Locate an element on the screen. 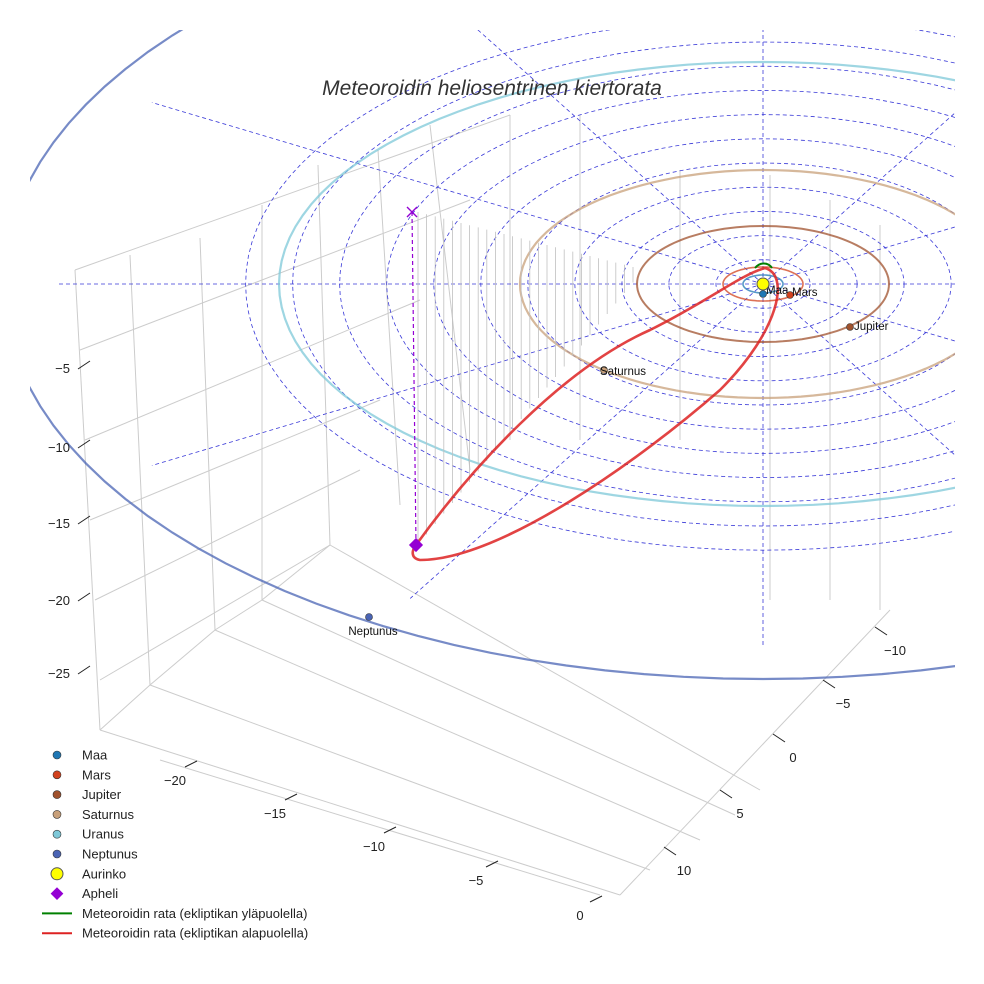 This screenshot has width=984, height=984. y-tick-4: 10 is located at coordinates (684, 870).